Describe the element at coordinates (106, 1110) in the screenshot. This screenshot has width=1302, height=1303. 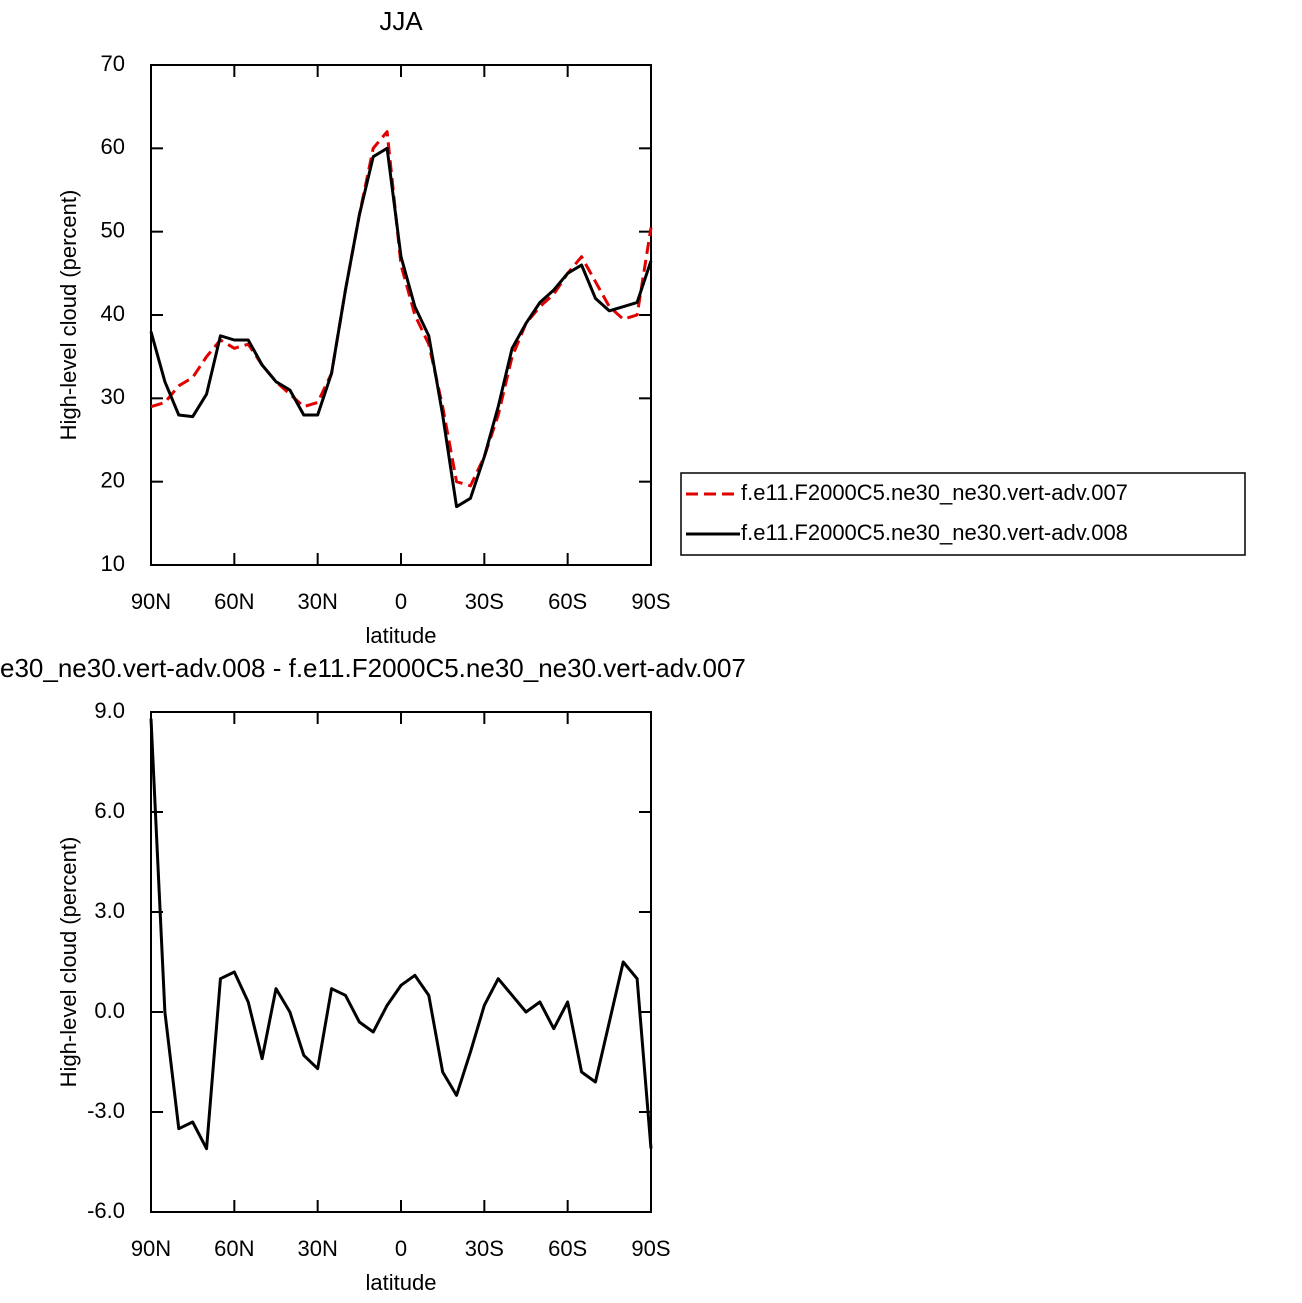
I see `y-tick-label: -3.0` at that location.